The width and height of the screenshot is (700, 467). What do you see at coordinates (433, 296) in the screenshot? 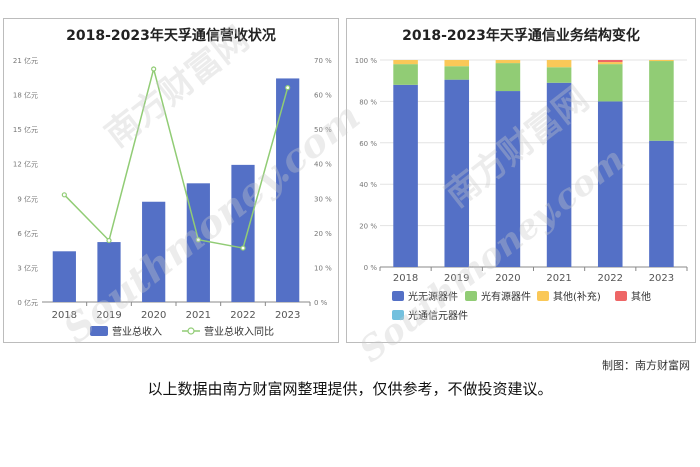
I see `legend-label: 光无源器件` at bounding box center [433, 296].